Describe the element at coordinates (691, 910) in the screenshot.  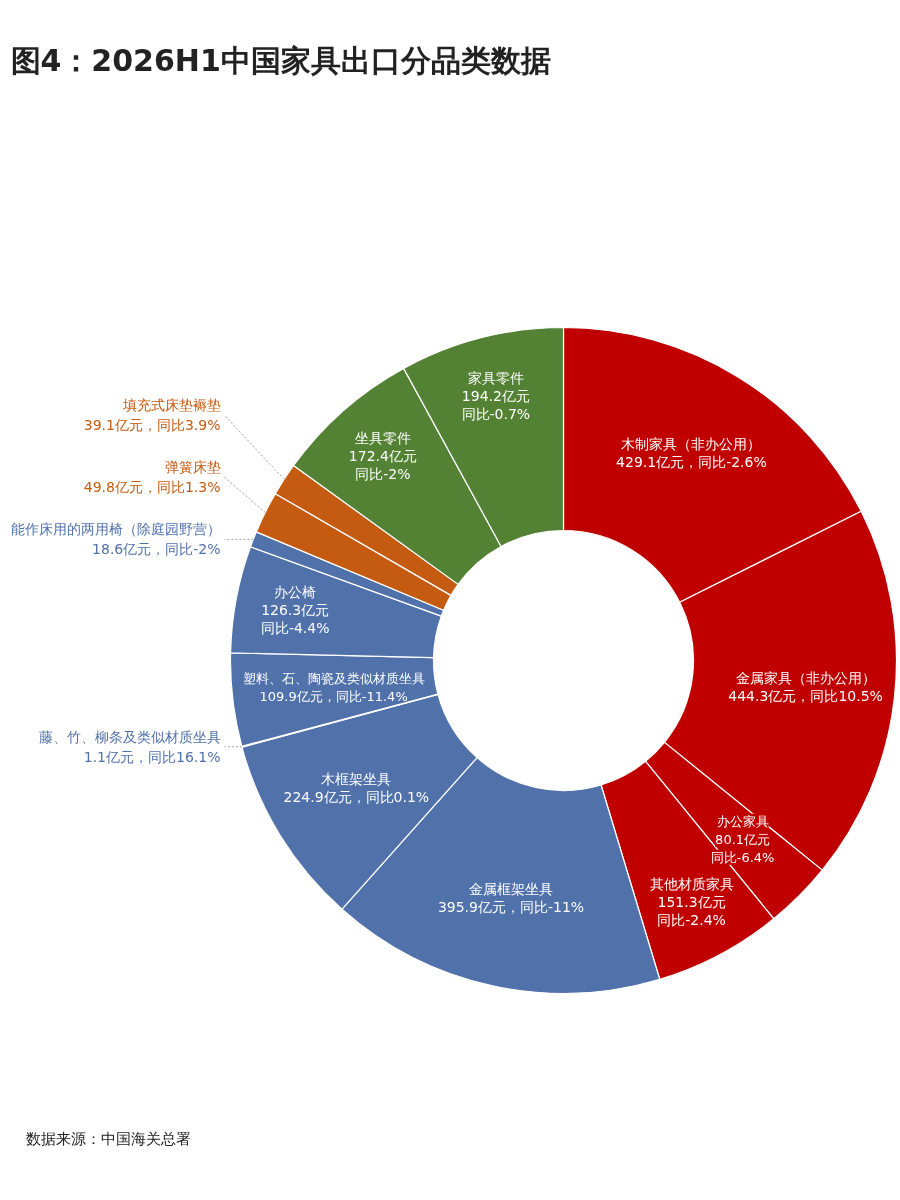
I see `data-label: 151.3亿元同比-2.4%` at that location.